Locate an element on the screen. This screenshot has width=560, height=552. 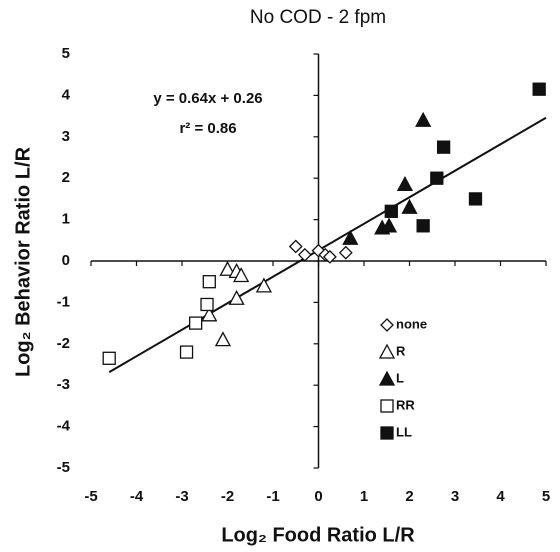
x-tick-label: 4 is located at coordinates (500, 496).